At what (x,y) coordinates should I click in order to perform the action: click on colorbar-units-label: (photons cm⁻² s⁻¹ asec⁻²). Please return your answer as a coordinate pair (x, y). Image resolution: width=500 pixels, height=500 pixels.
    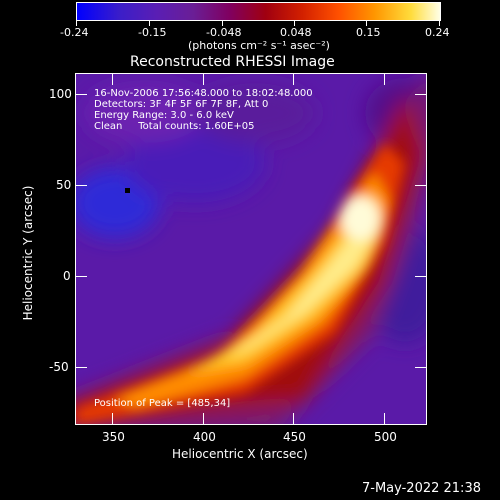
    Looking at the image, I should click on (259, 45).